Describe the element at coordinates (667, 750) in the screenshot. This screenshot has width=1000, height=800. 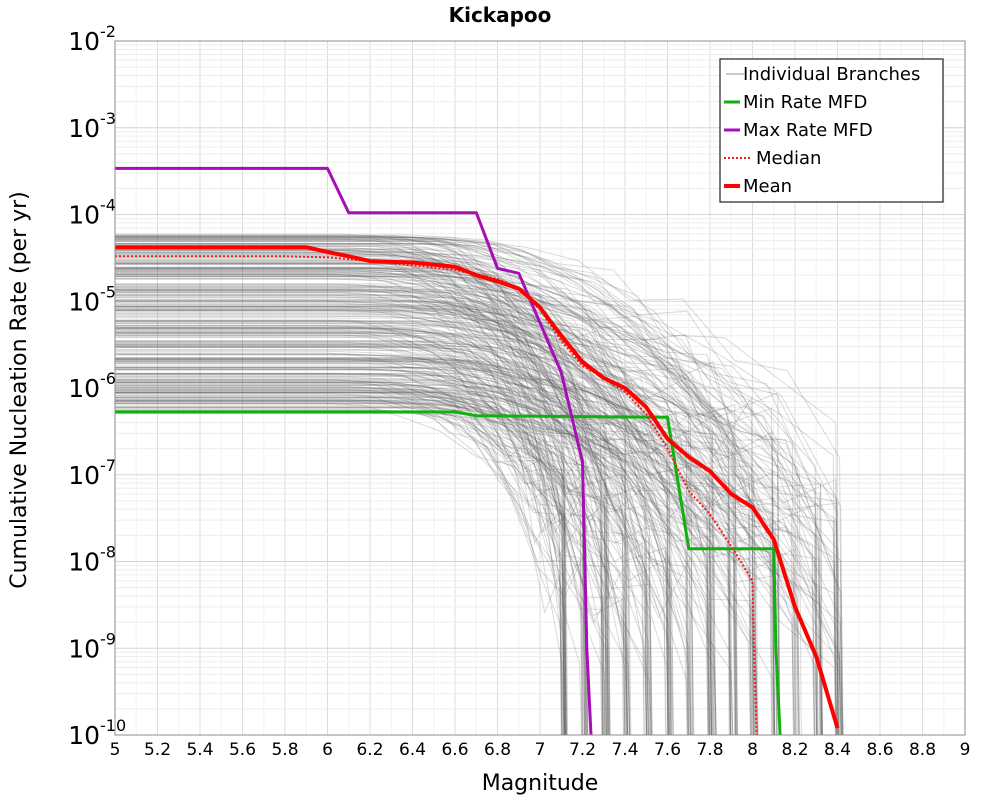
I see `x-tick-label: 7.6` at that location.